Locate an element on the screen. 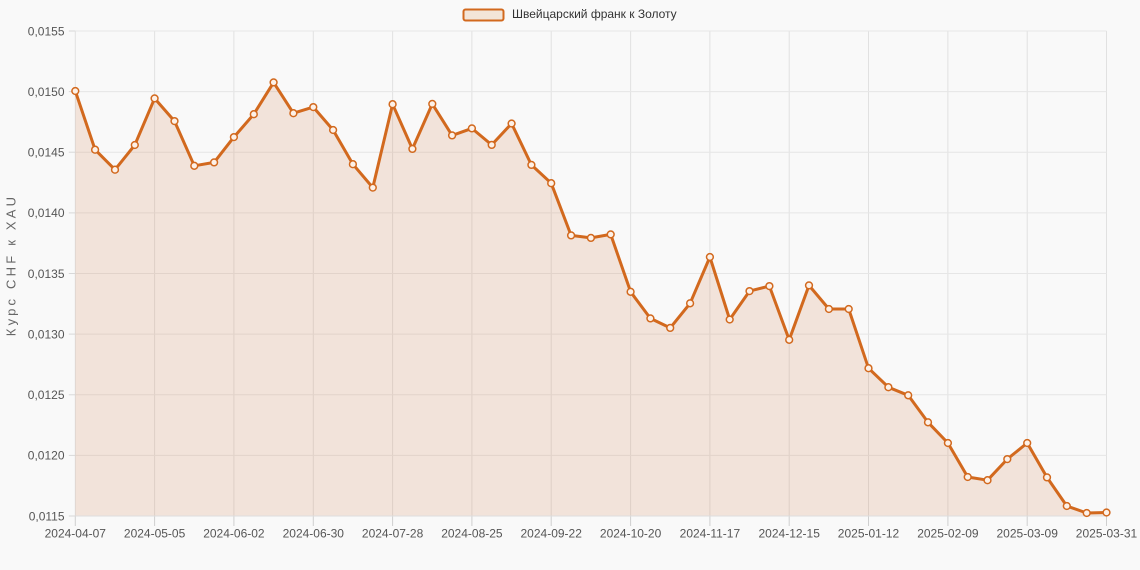  svg-text: 0,0140 is located at coordinates (46, 213).